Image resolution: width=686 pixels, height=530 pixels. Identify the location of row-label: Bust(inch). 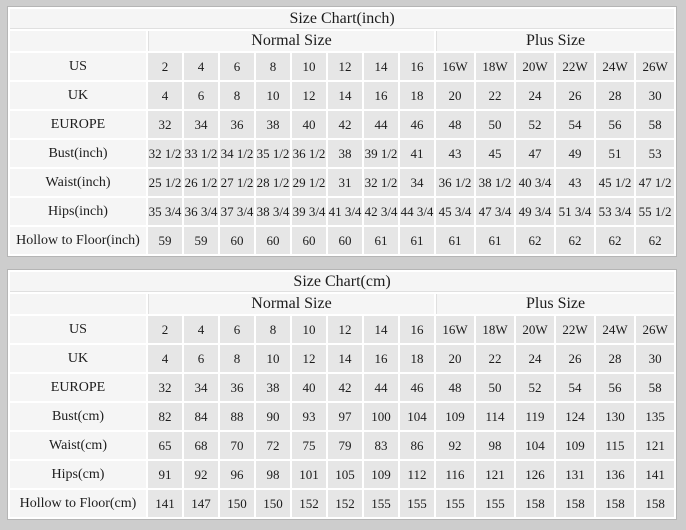
(78, 153).